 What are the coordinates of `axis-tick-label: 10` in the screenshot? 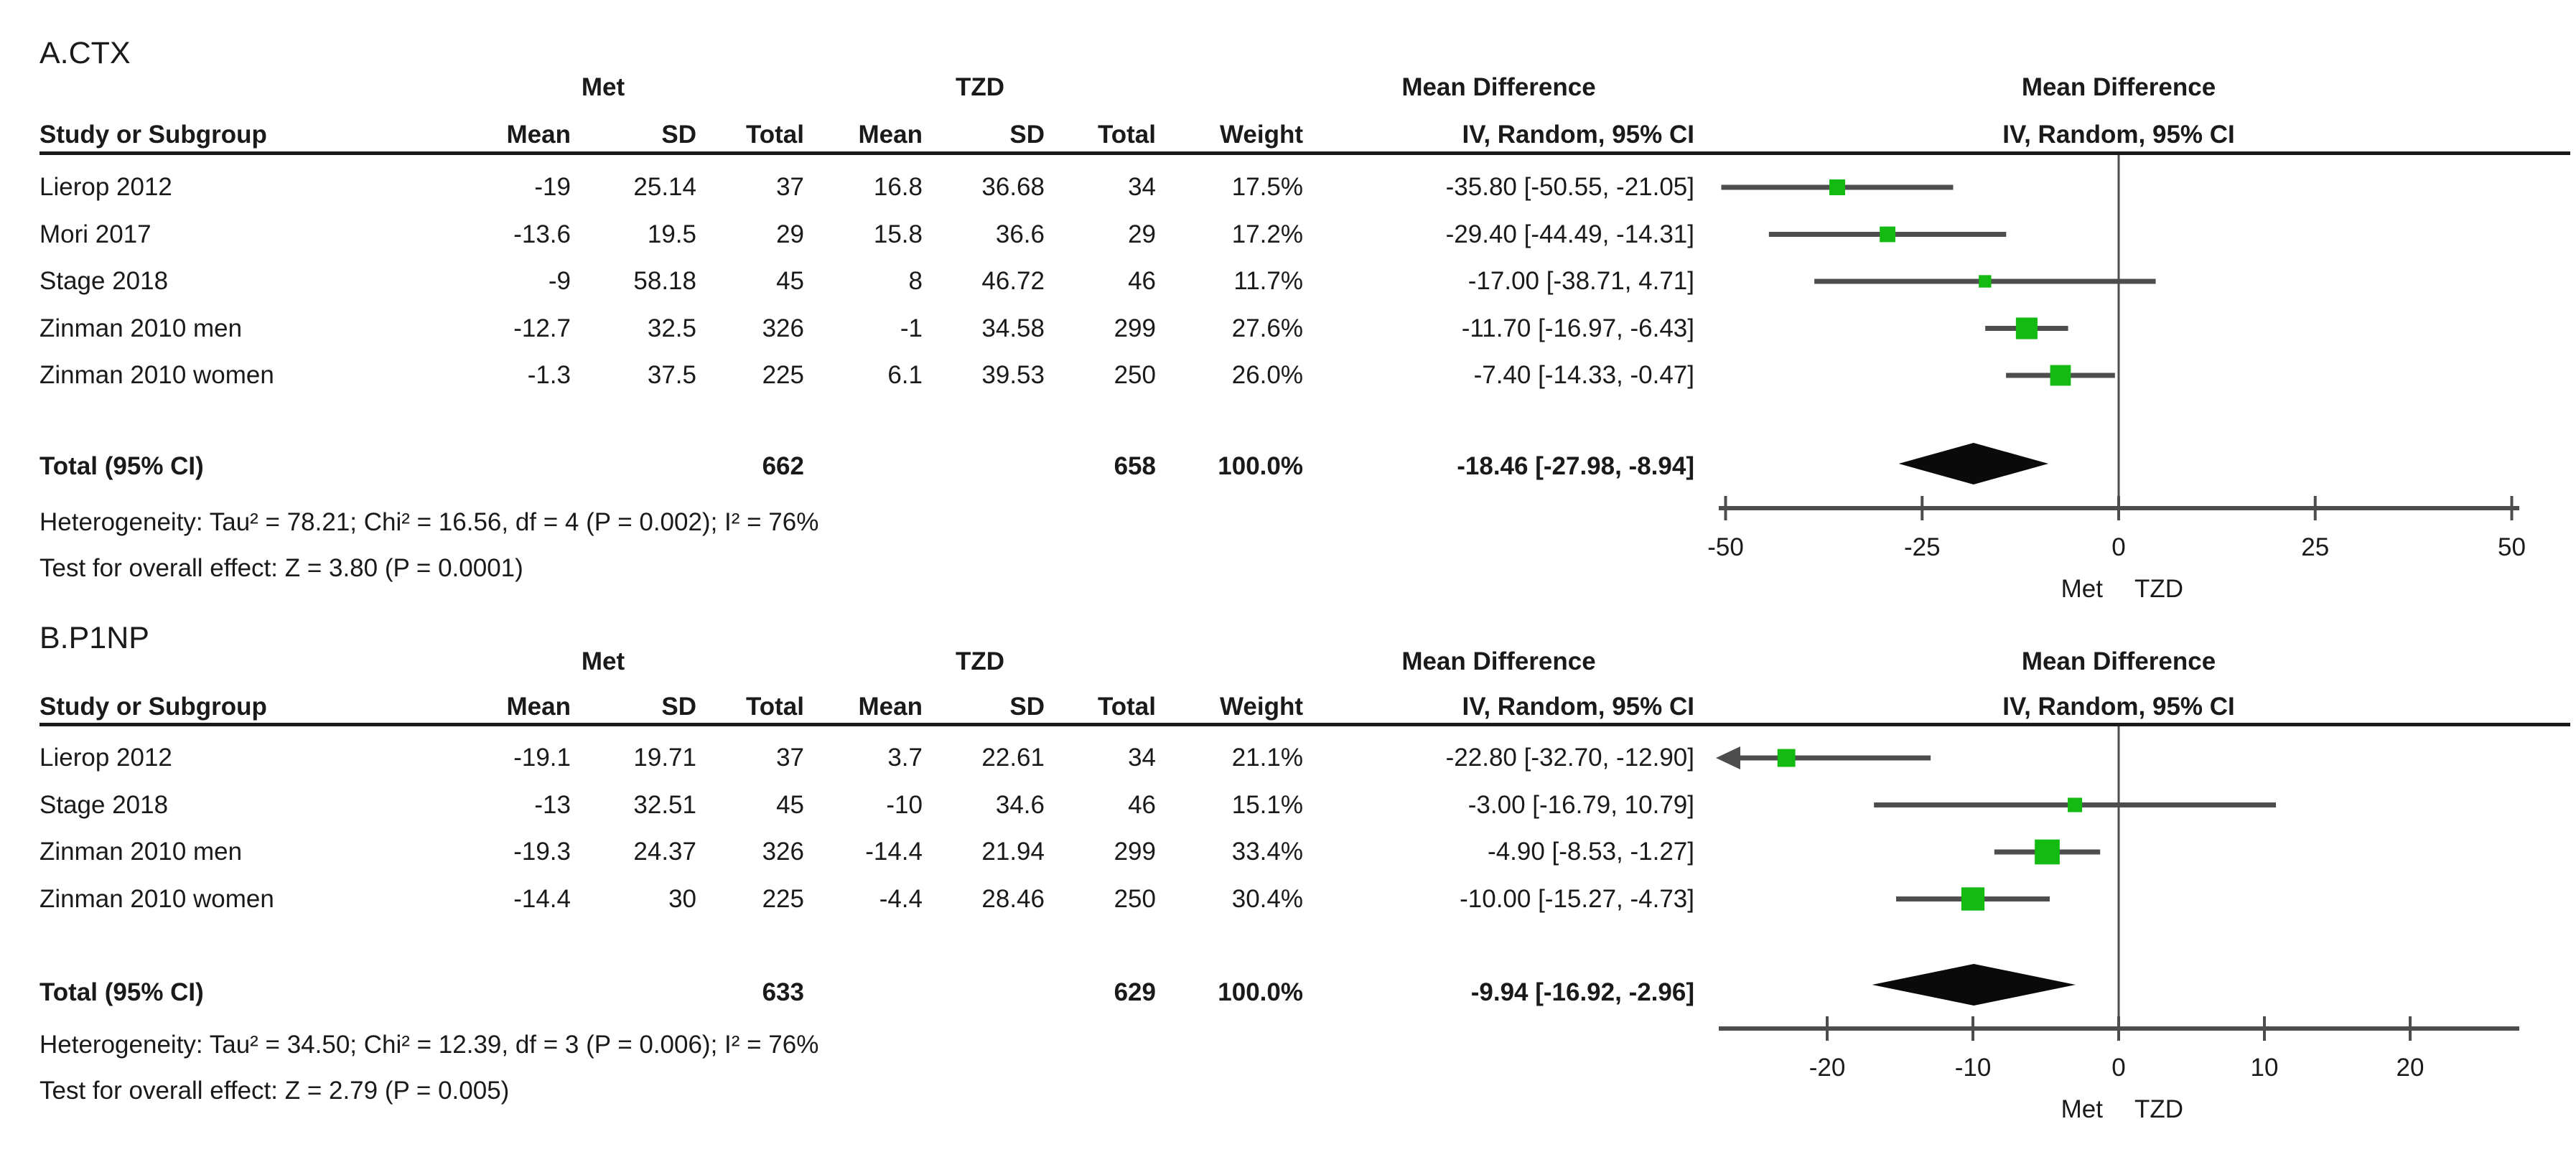 It's located at (2265, 1068).